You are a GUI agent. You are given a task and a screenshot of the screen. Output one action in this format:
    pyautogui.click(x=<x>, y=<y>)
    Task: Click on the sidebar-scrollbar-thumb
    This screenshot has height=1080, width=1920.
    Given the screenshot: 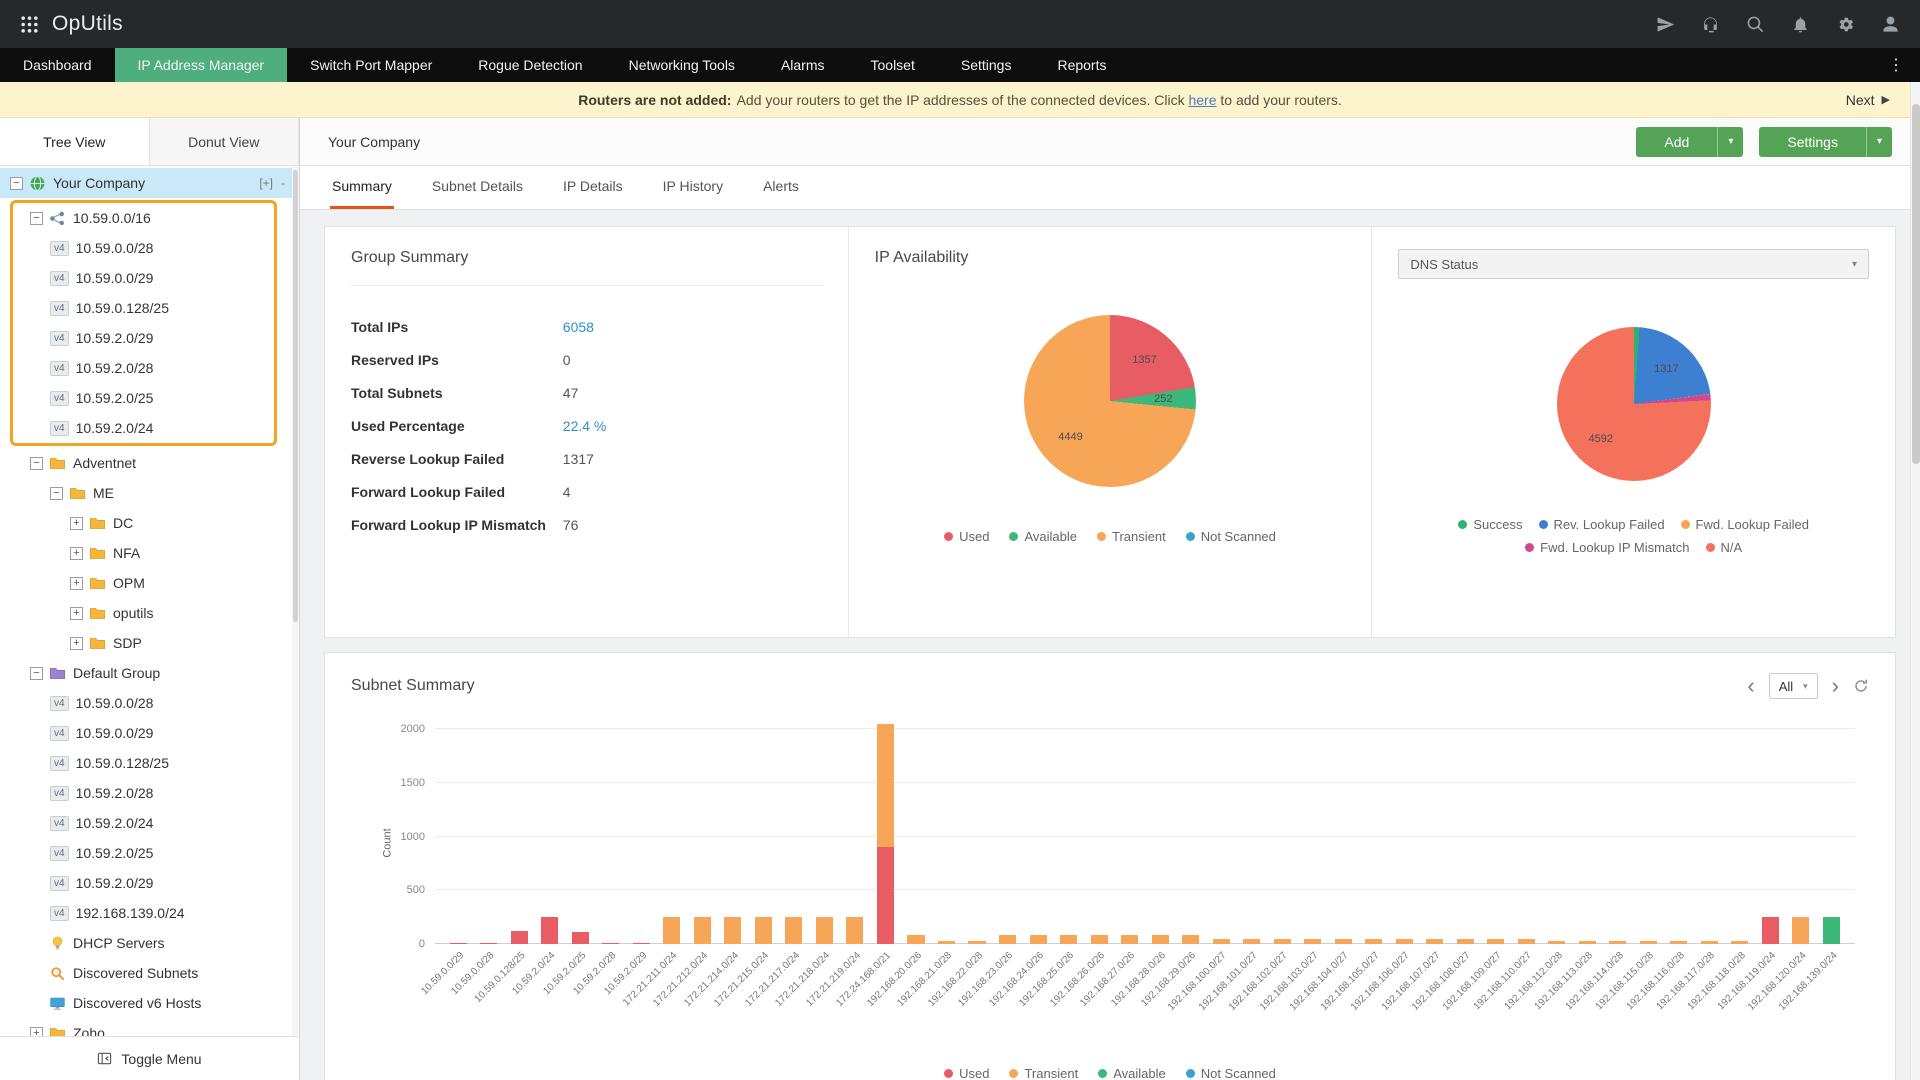 What is the action you would take?
    pyautogui.click(x=295, y=396)
    